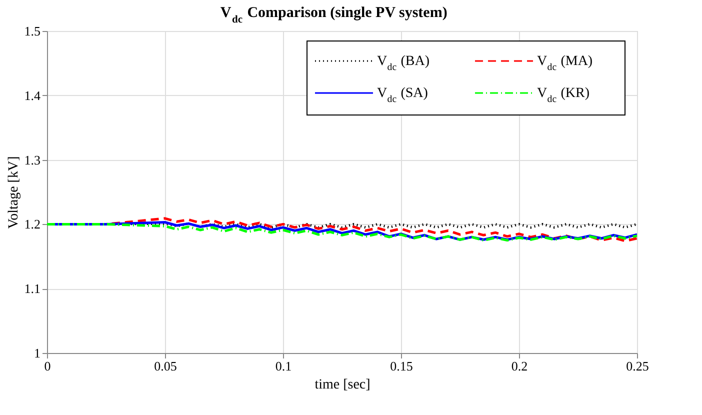 The image size is (702, 415). What do you see at coordinates (47, 366) in the screenshot?
I see `x-tick-label: 0` at bounding box center [47, 366].